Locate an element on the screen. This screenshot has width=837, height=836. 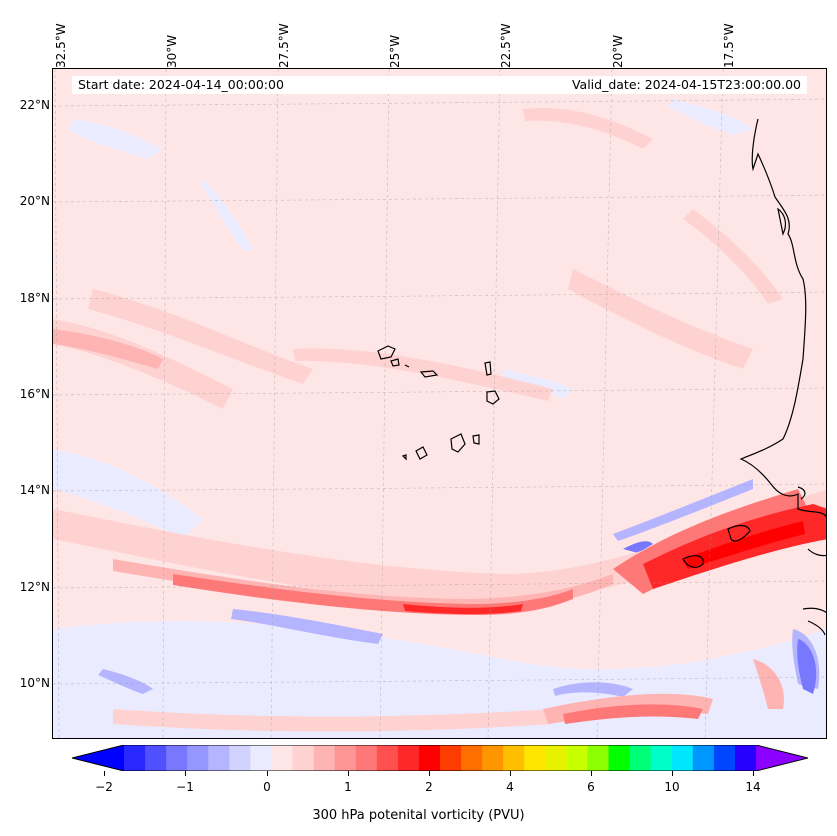
lat-label-18n: 18°N is located at coordinates (34, 298).